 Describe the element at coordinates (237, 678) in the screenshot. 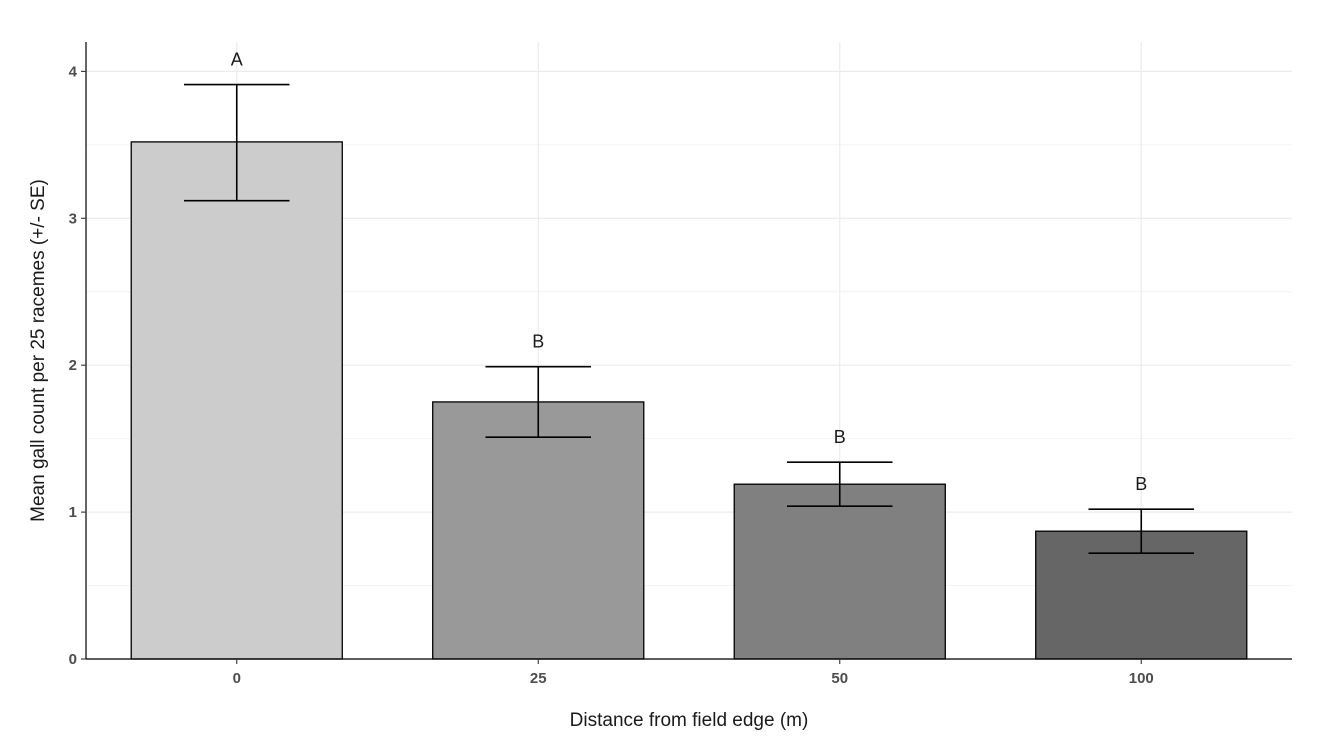

I see `x-tick-label: 0` at that location.